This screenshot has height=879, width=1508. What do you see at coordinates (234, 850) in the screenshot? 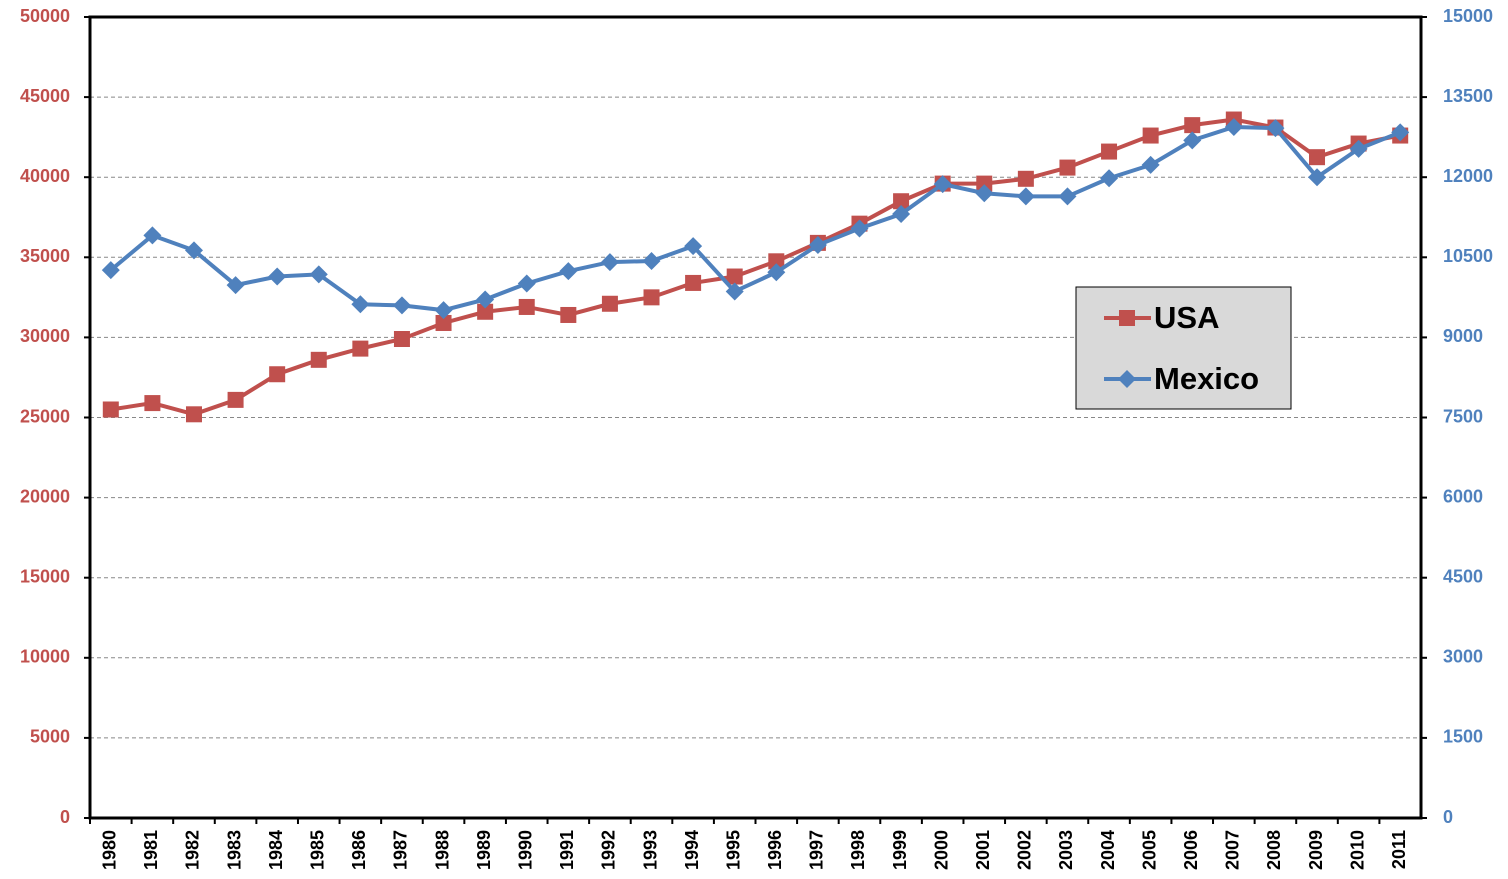
I see `x-tick-label: 1983` at bounding box center [234, 850].